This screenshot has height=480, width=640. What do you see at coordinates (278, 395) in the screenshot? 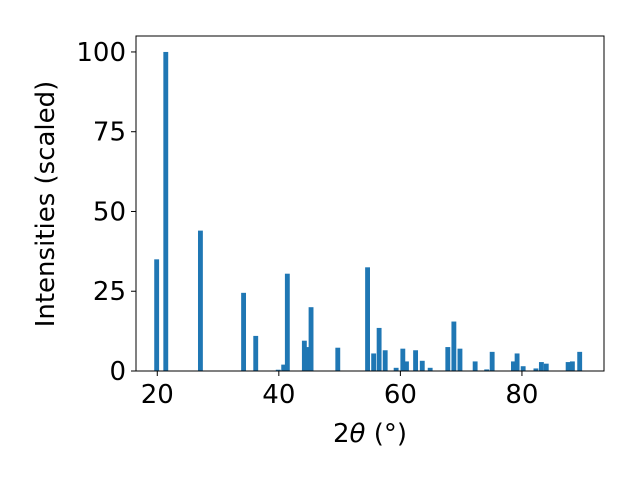
I see `x-tick-label-40: 40` at bounding box center [278, 395].